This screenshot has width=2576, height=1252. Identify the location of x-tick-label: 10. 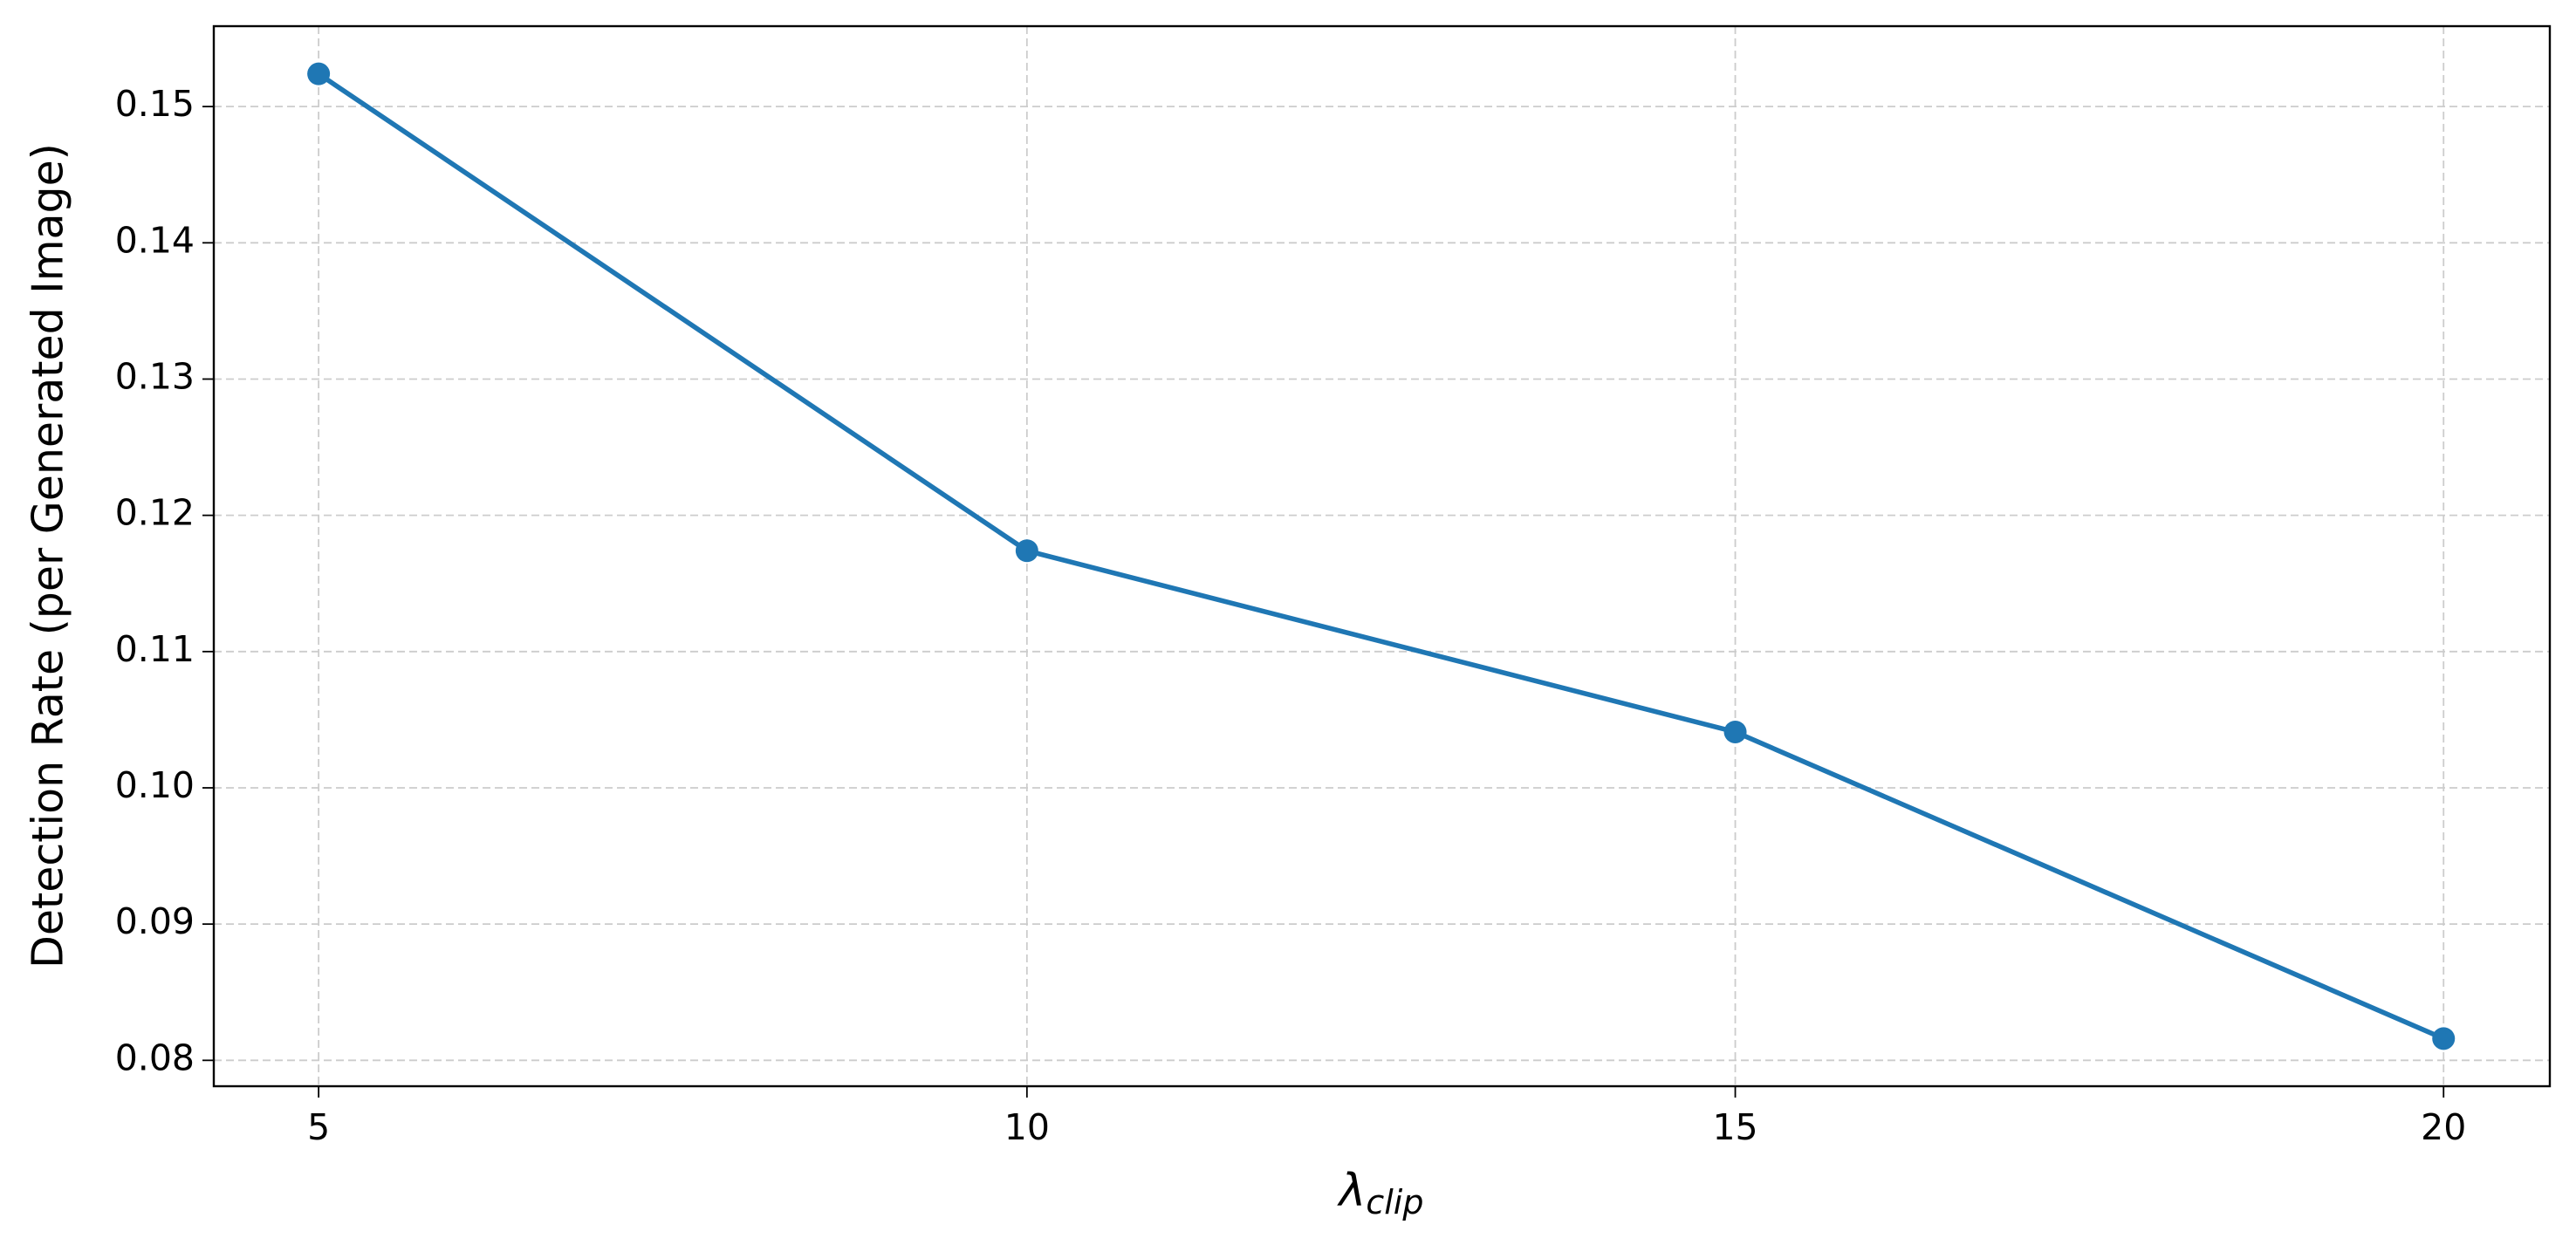
(1027, 1127).